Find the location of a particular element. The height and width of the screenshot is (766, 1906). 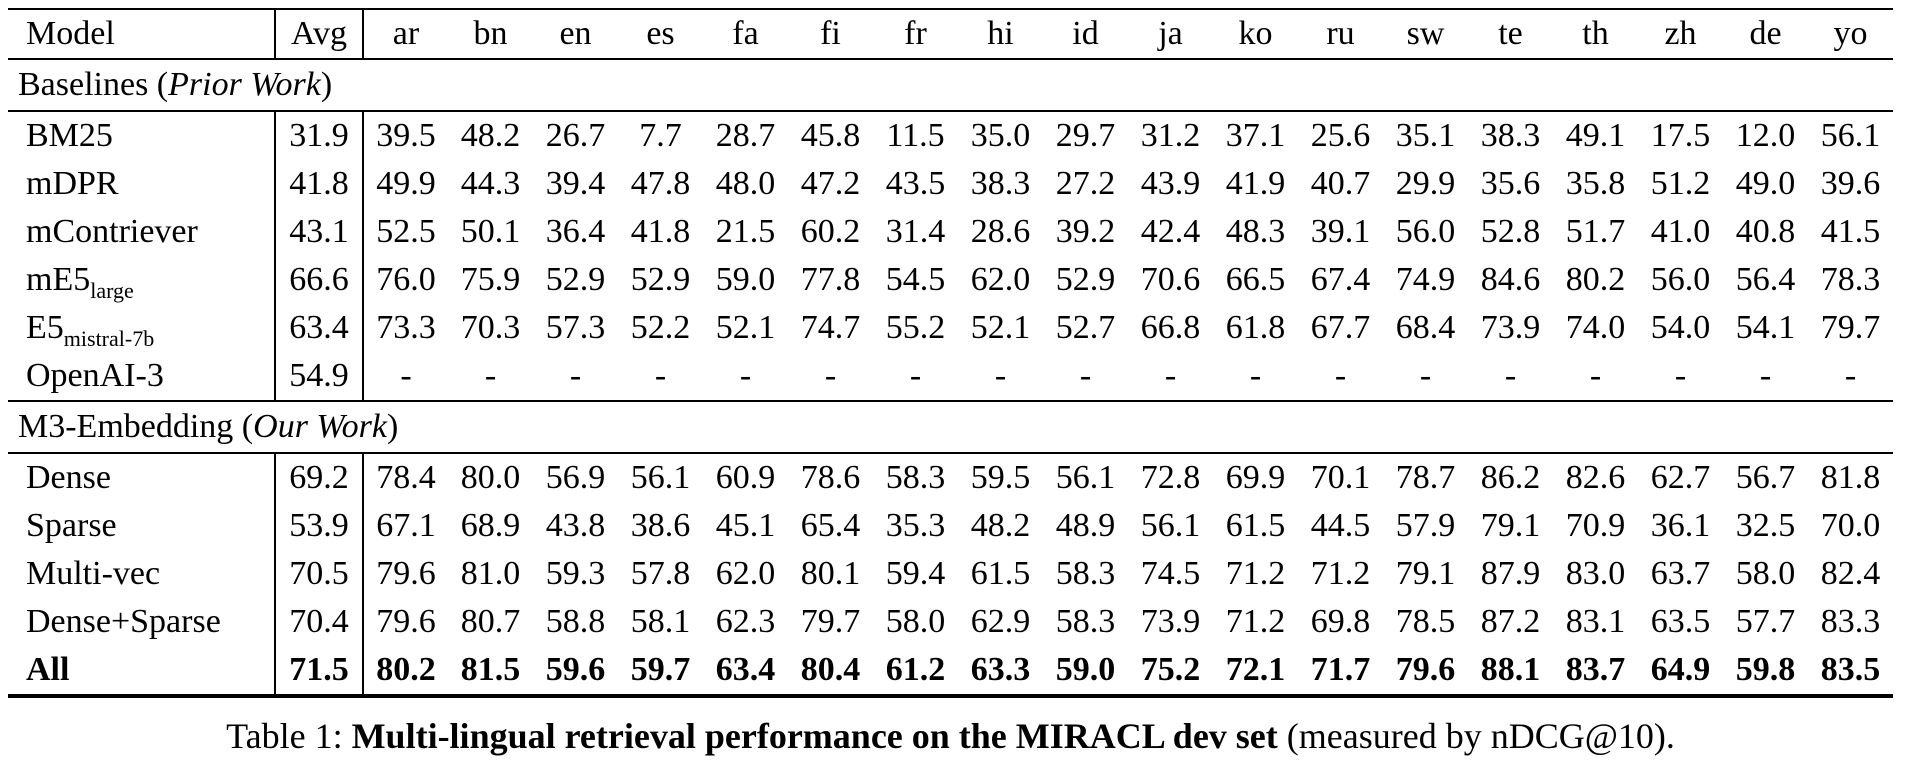

score-cell-ja: 72.8 is located at coordinates (1170, 477).